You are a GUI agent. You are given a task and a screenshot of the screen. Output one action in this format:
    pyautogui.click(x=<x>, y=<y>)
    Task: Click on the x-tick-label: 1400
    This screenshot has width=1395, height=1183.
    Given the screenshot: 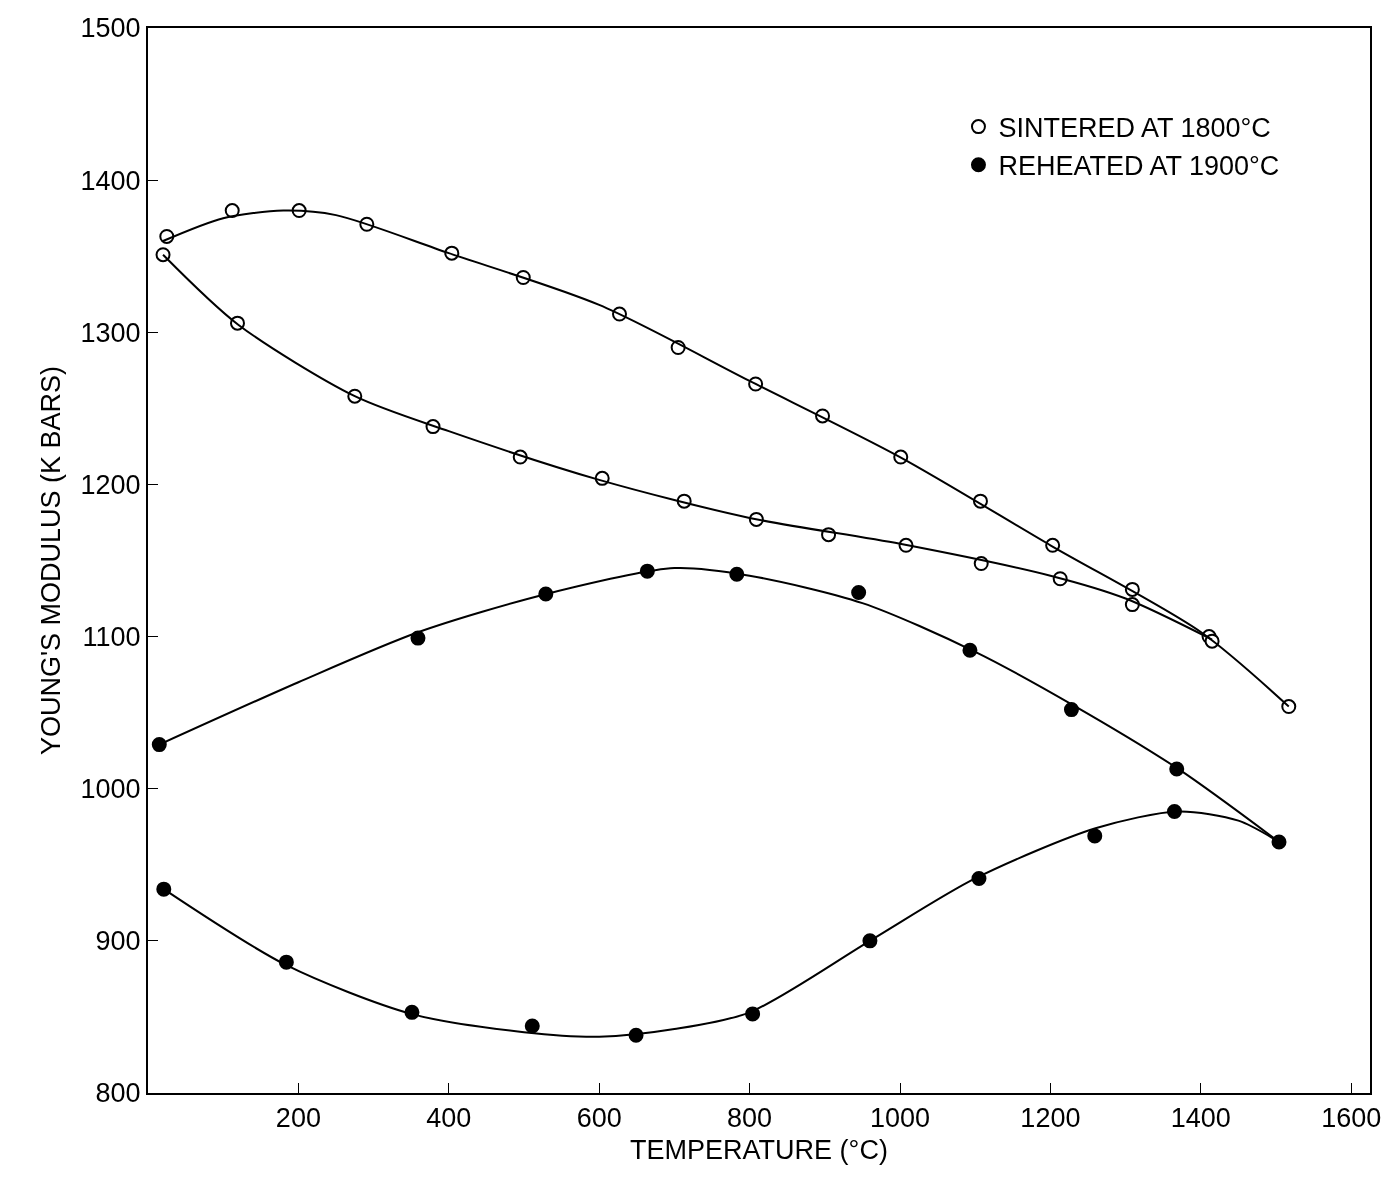 What is the action you would take?
    pyautogui.click(x=1200, y=1118)
    